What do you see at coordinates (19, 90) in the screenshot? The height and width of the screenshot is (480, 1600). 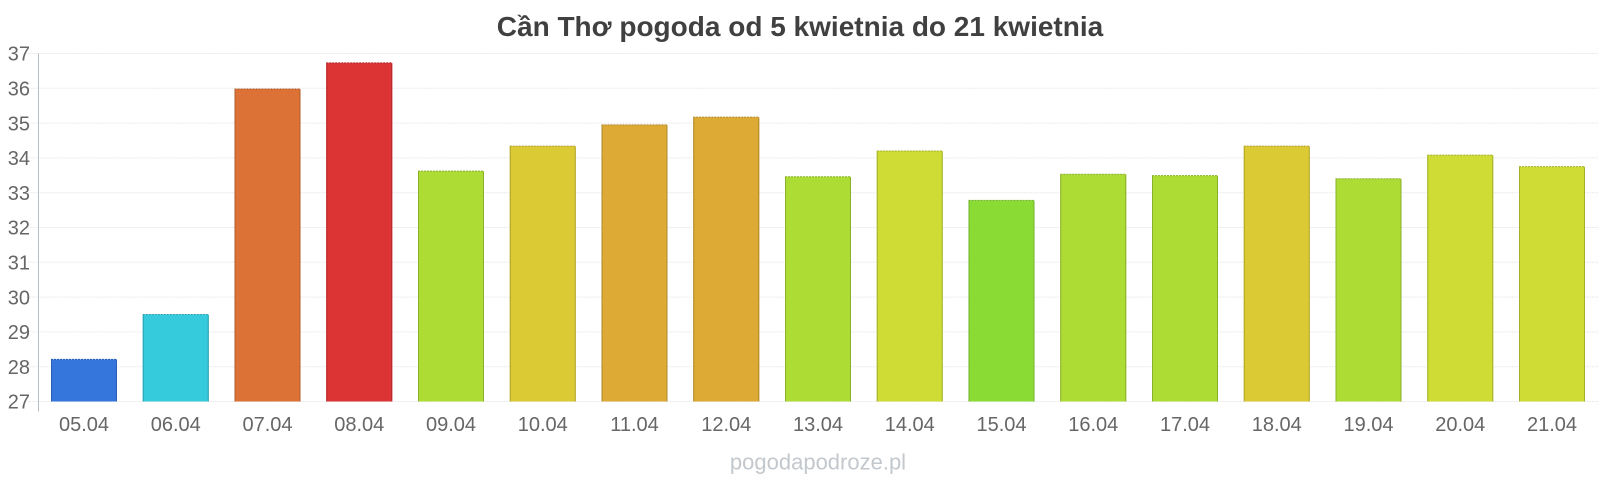 I see `svg-text: 36` at bounding box center [19, 90].